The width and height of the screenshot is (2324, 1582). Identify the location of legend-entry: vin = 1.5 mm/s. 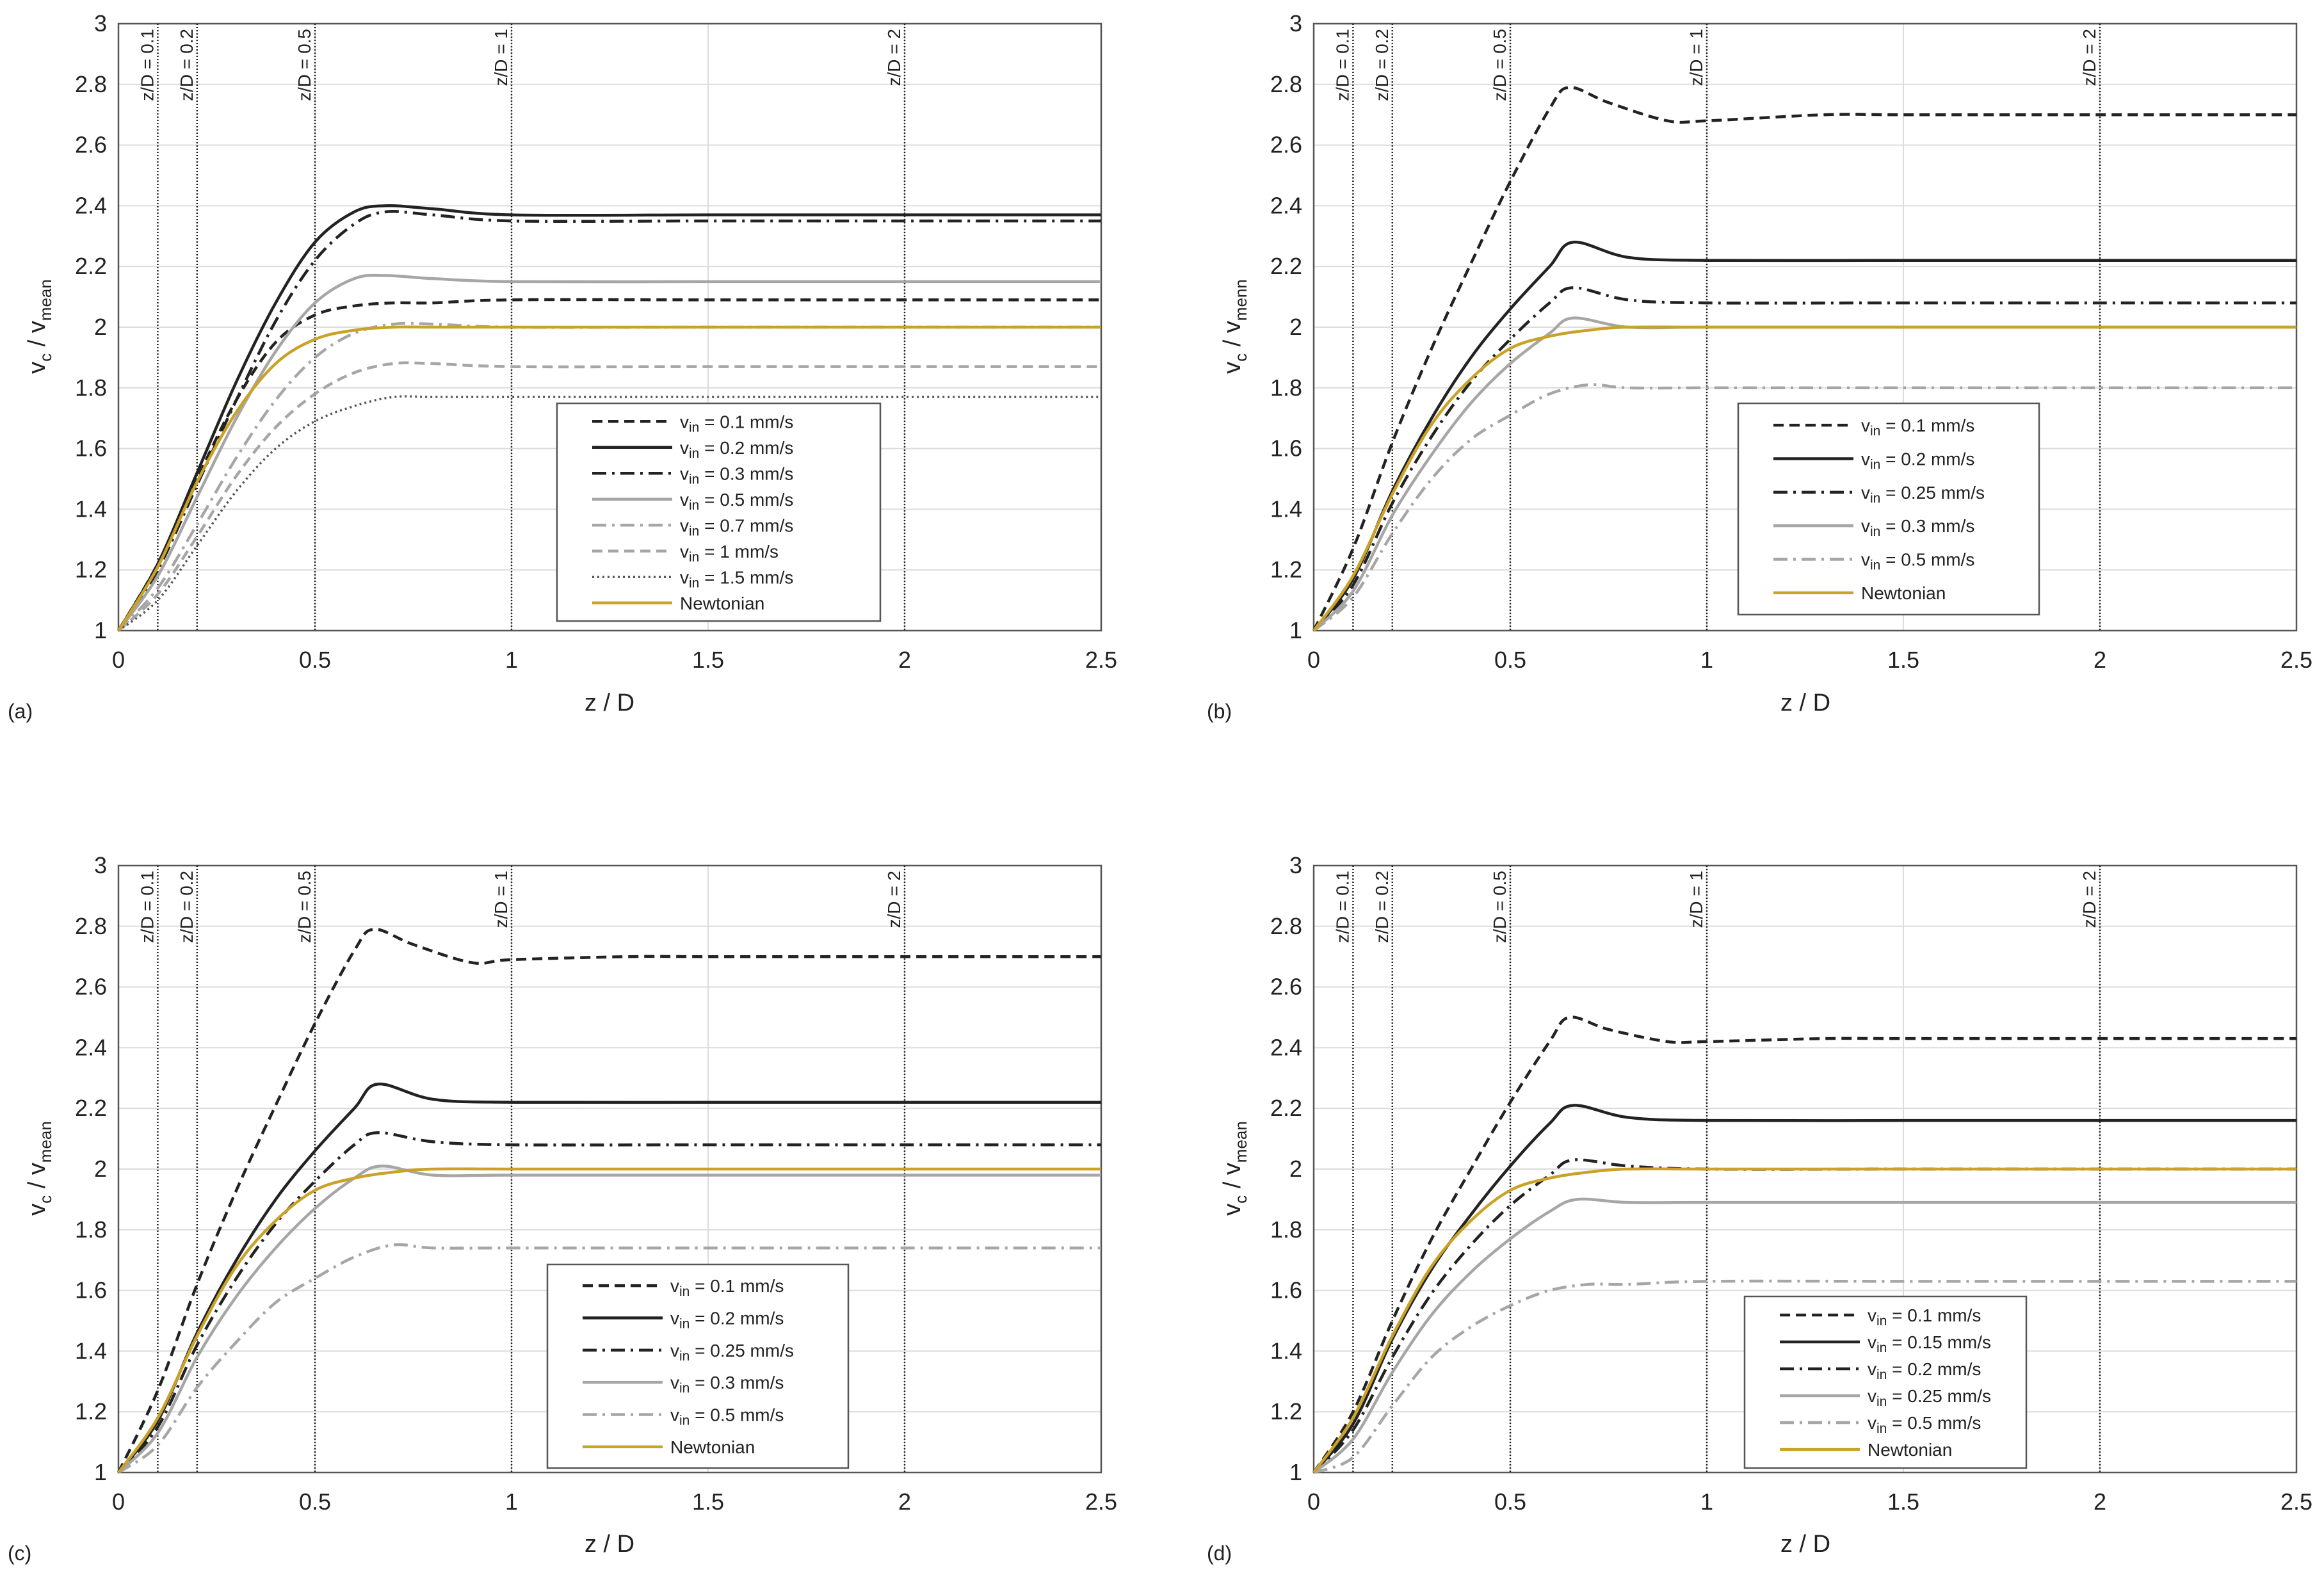
(736, 578).